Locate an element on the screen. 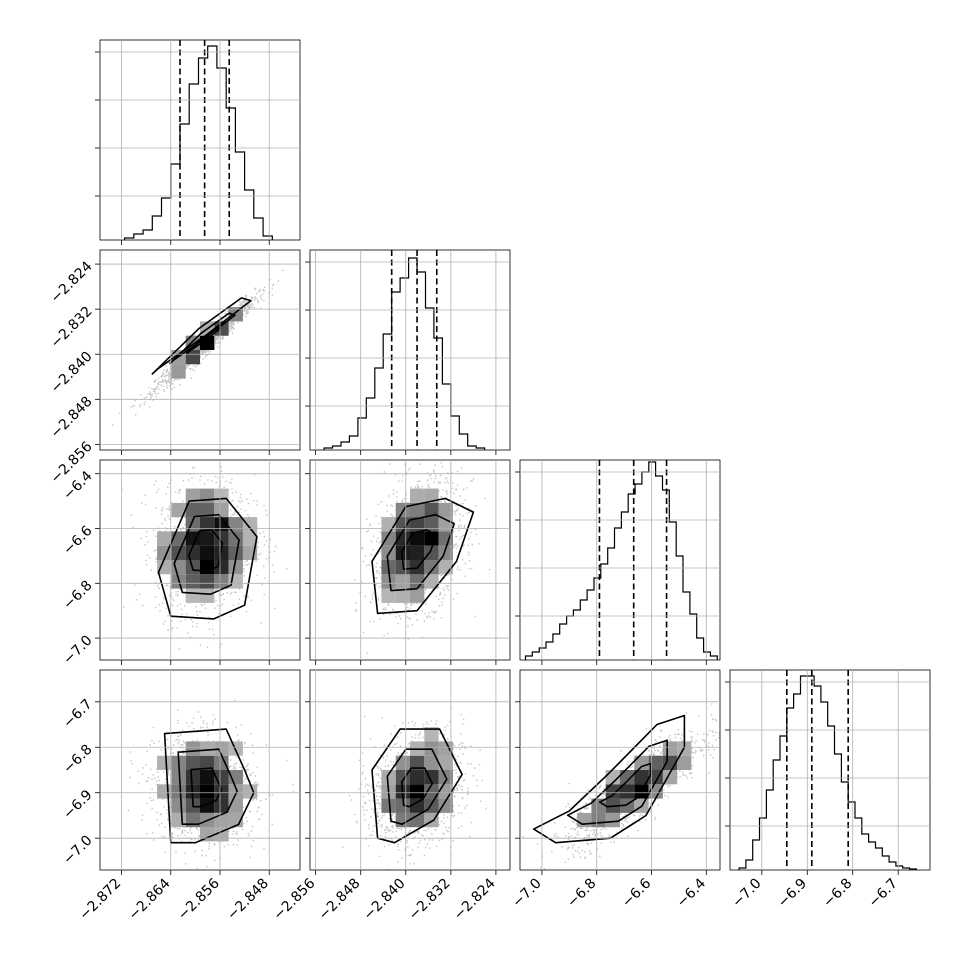 The height and width of the screenshot is (970, 970). x-tick-label: −2.872 is located at coordinates (100, 899).